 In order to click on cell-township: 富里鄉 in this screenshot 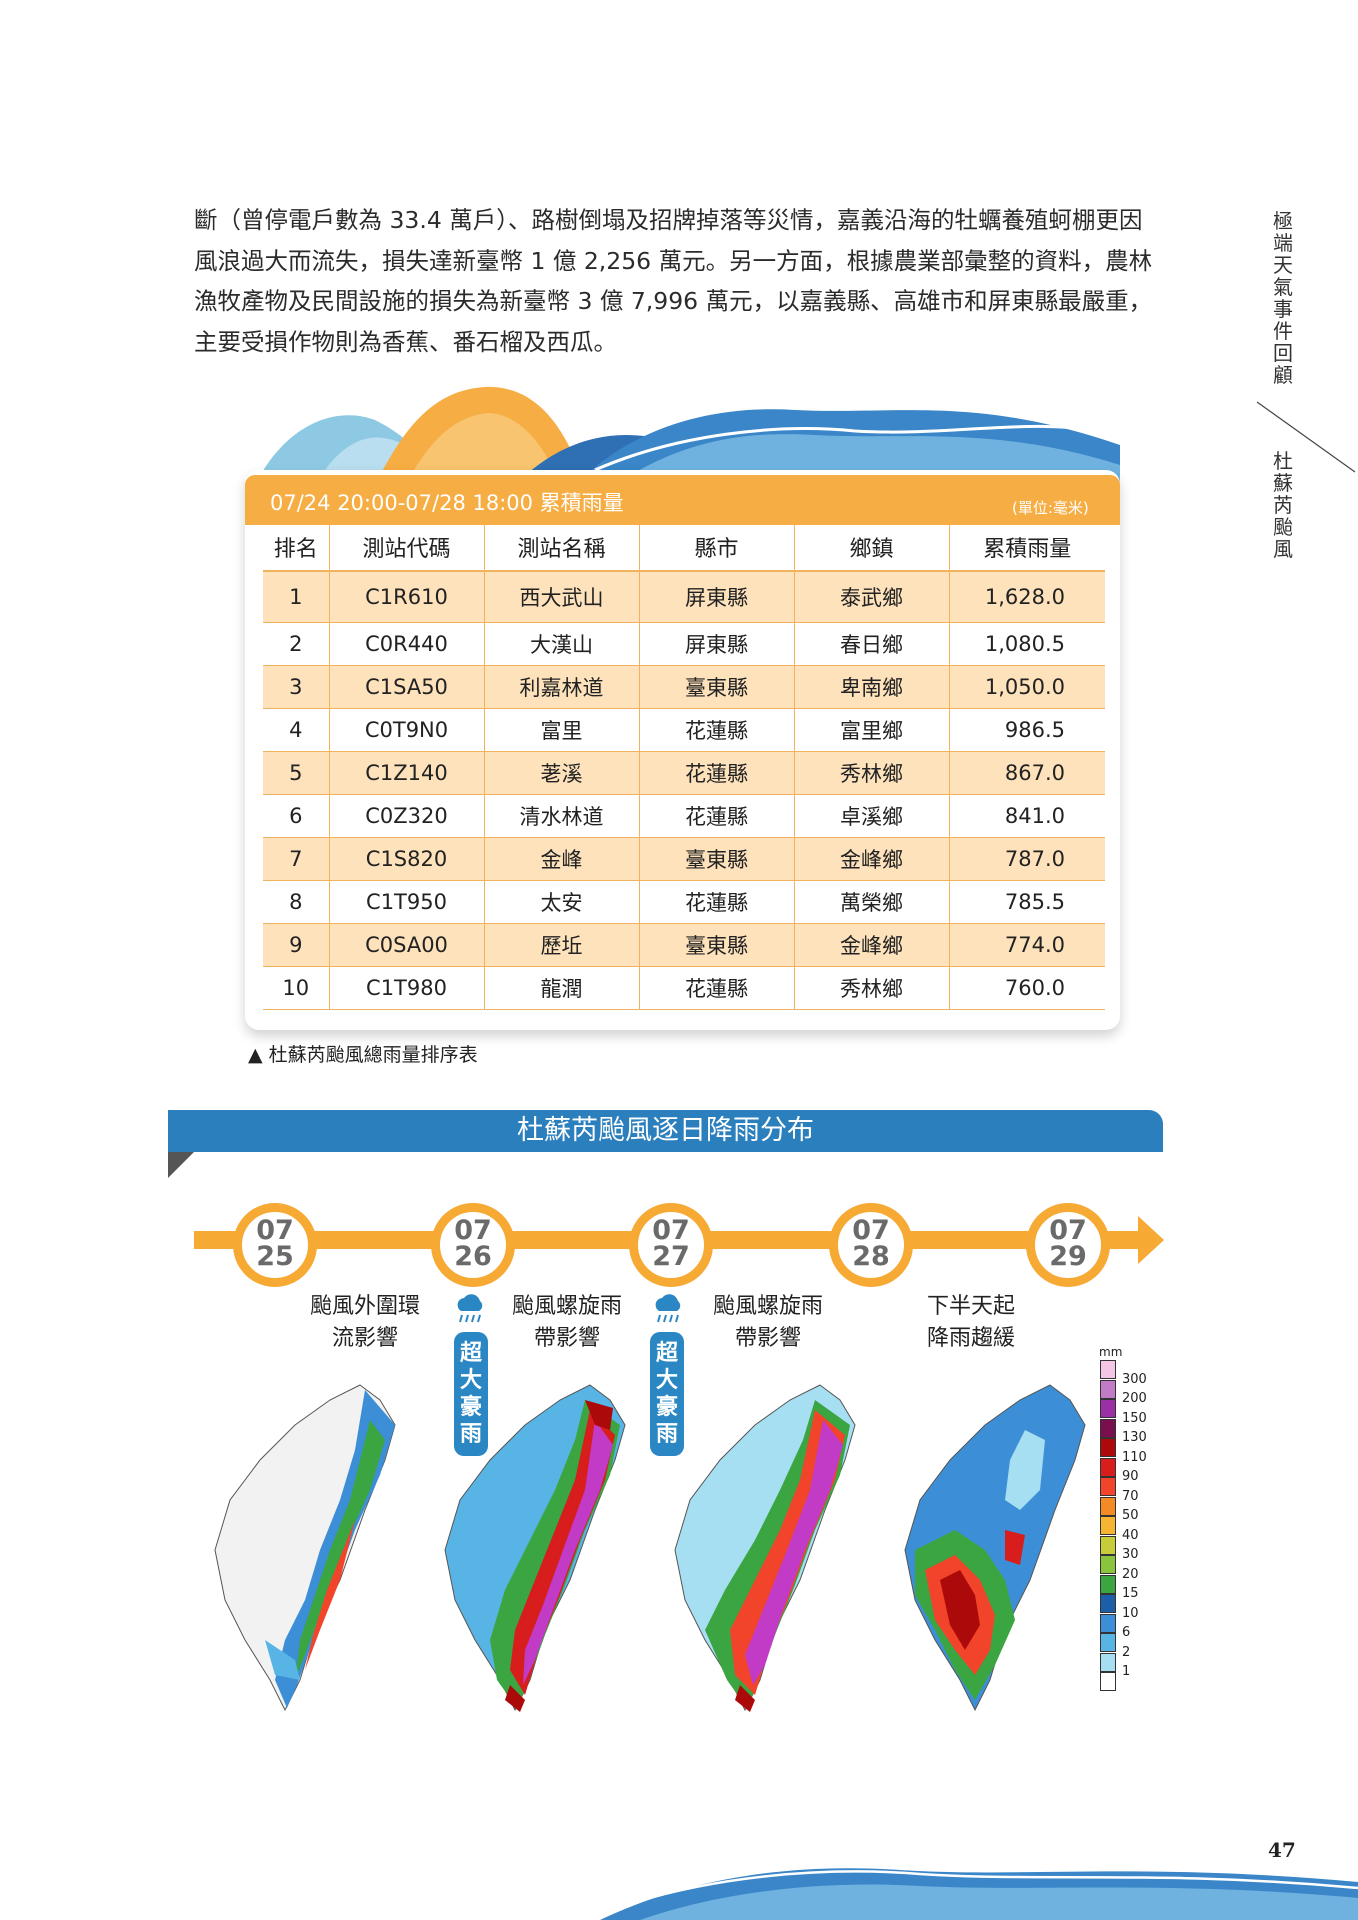, I will do `click(872, 730)`.